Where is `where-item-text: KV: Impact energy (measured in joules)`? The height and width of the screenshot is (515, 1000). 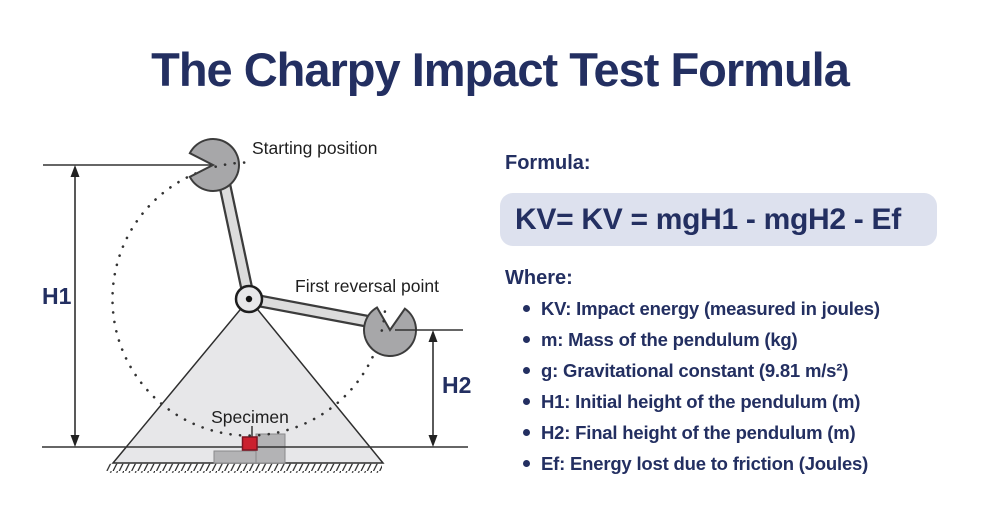 where-item-text: KV: Impact energy (measured in joules) is located at coordinates (710, 308).